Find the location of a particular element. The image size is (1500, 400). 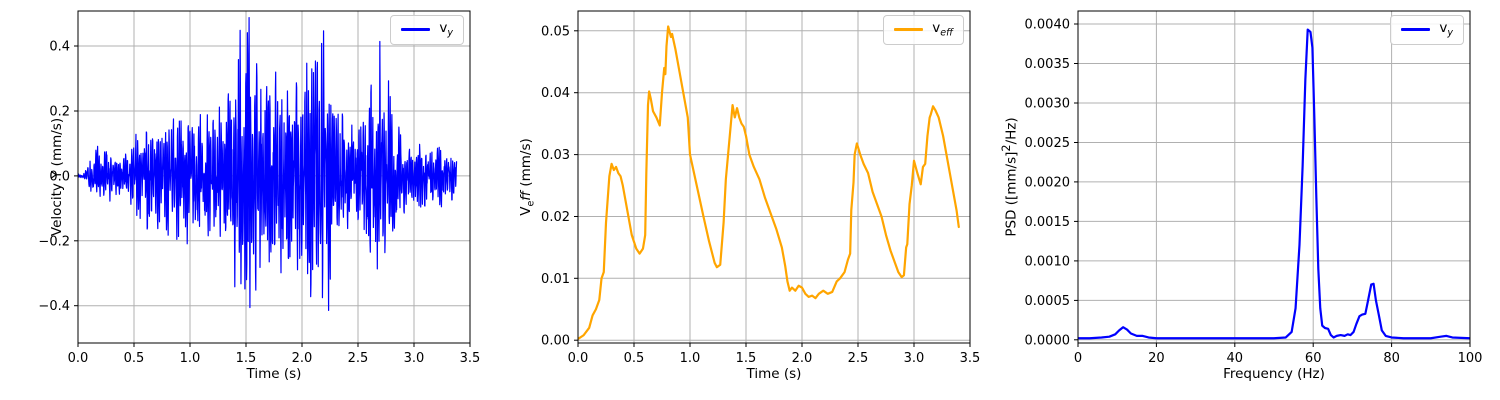

velocity-legend: vy is located at coordinates (427, 30).